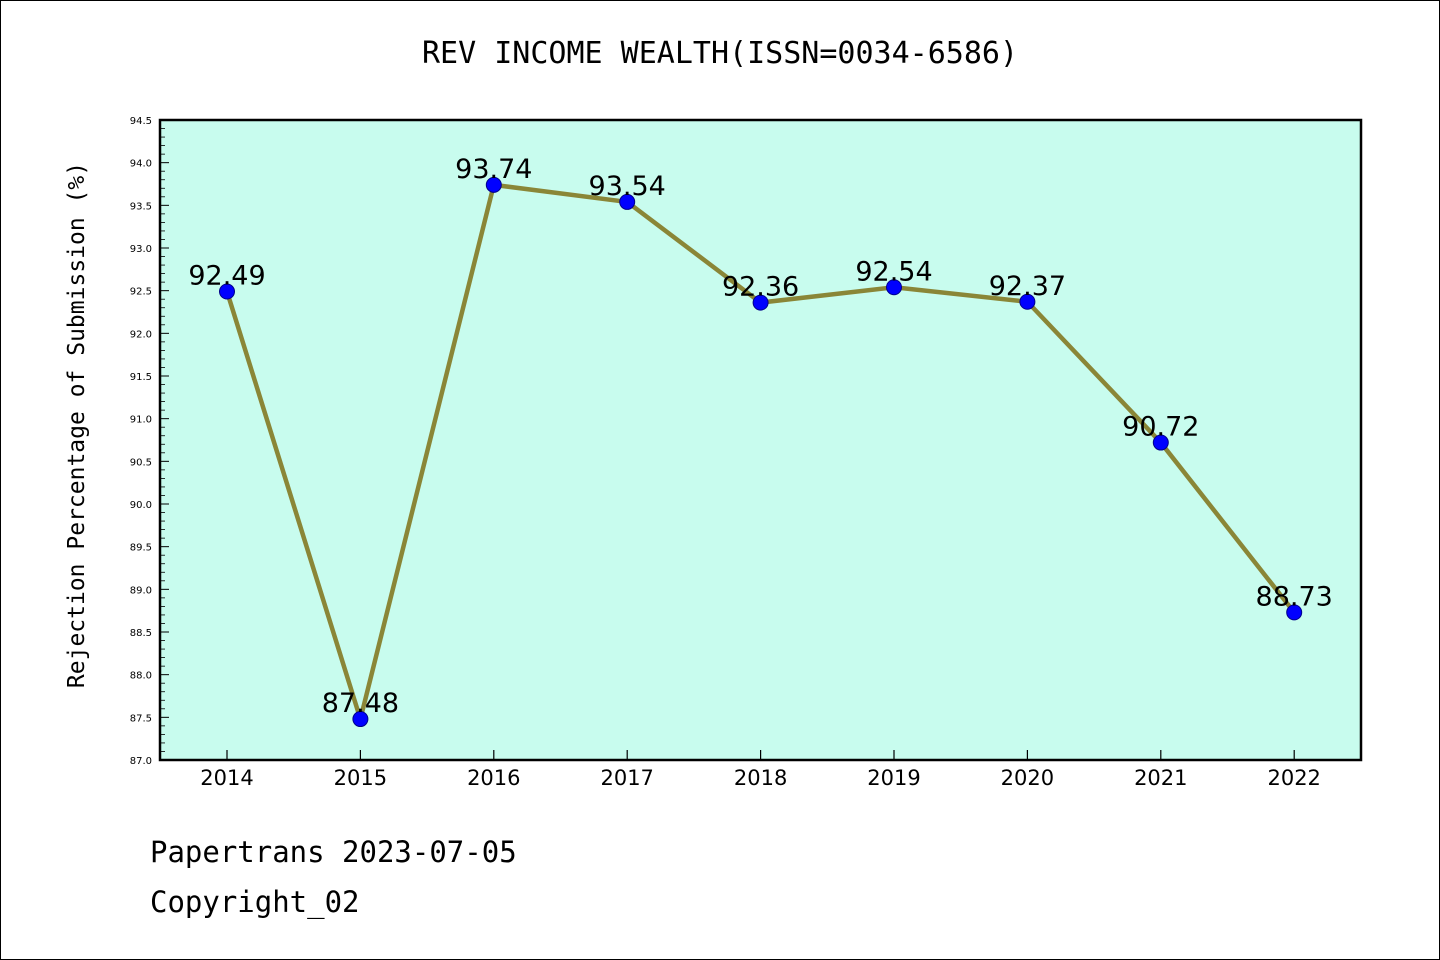 This screenshot has width=1440, height=960. I want to click on x-tick-label: 2016, so click(493, 778).